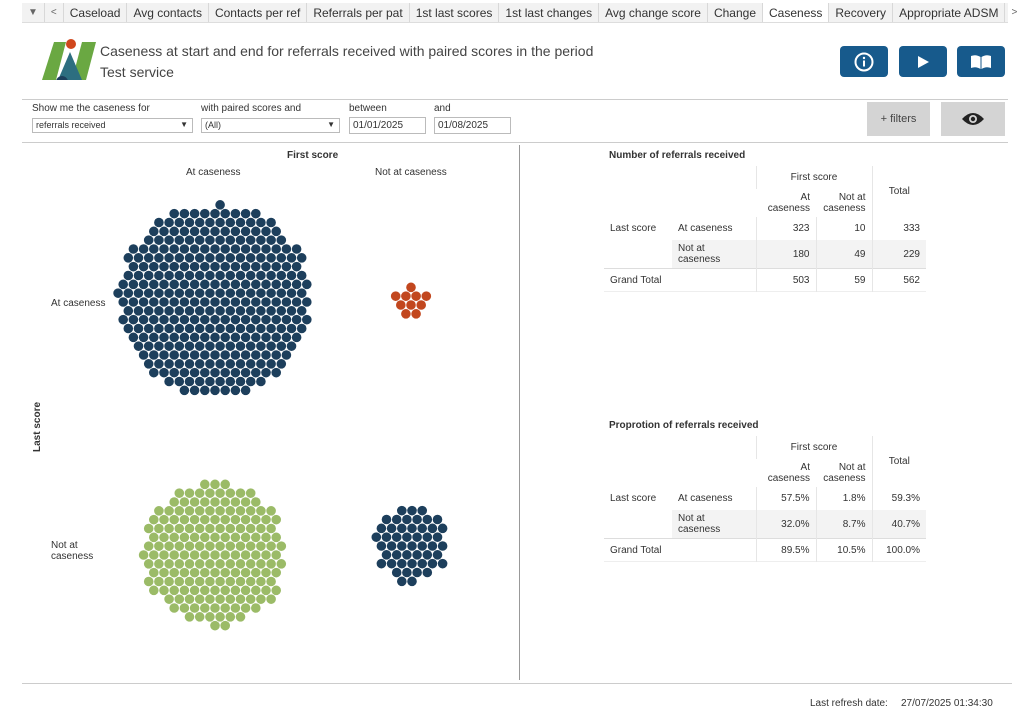  I want to click on book-icon, so click(981, 61).